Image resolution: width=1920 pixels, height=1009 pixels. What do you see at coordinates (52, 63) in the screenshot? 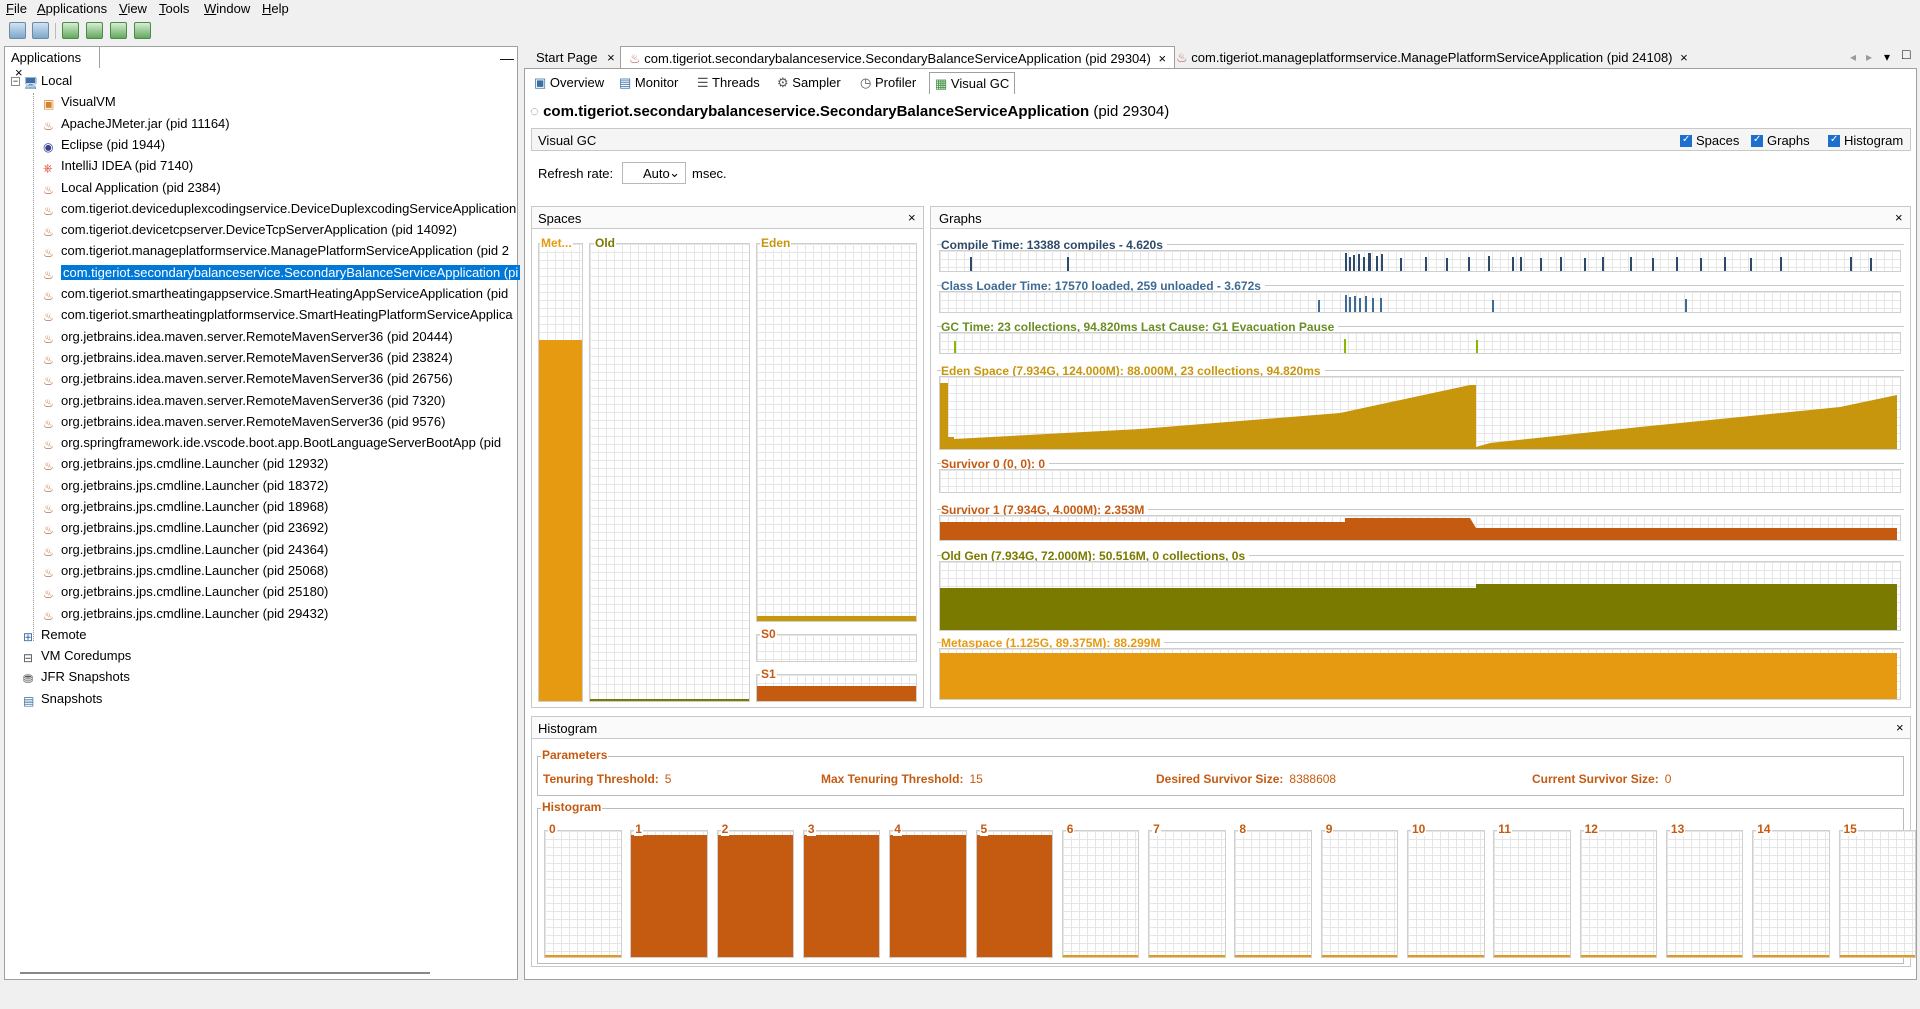
I see `applications-tab: Applications ×` at bounding box center [52, 63].